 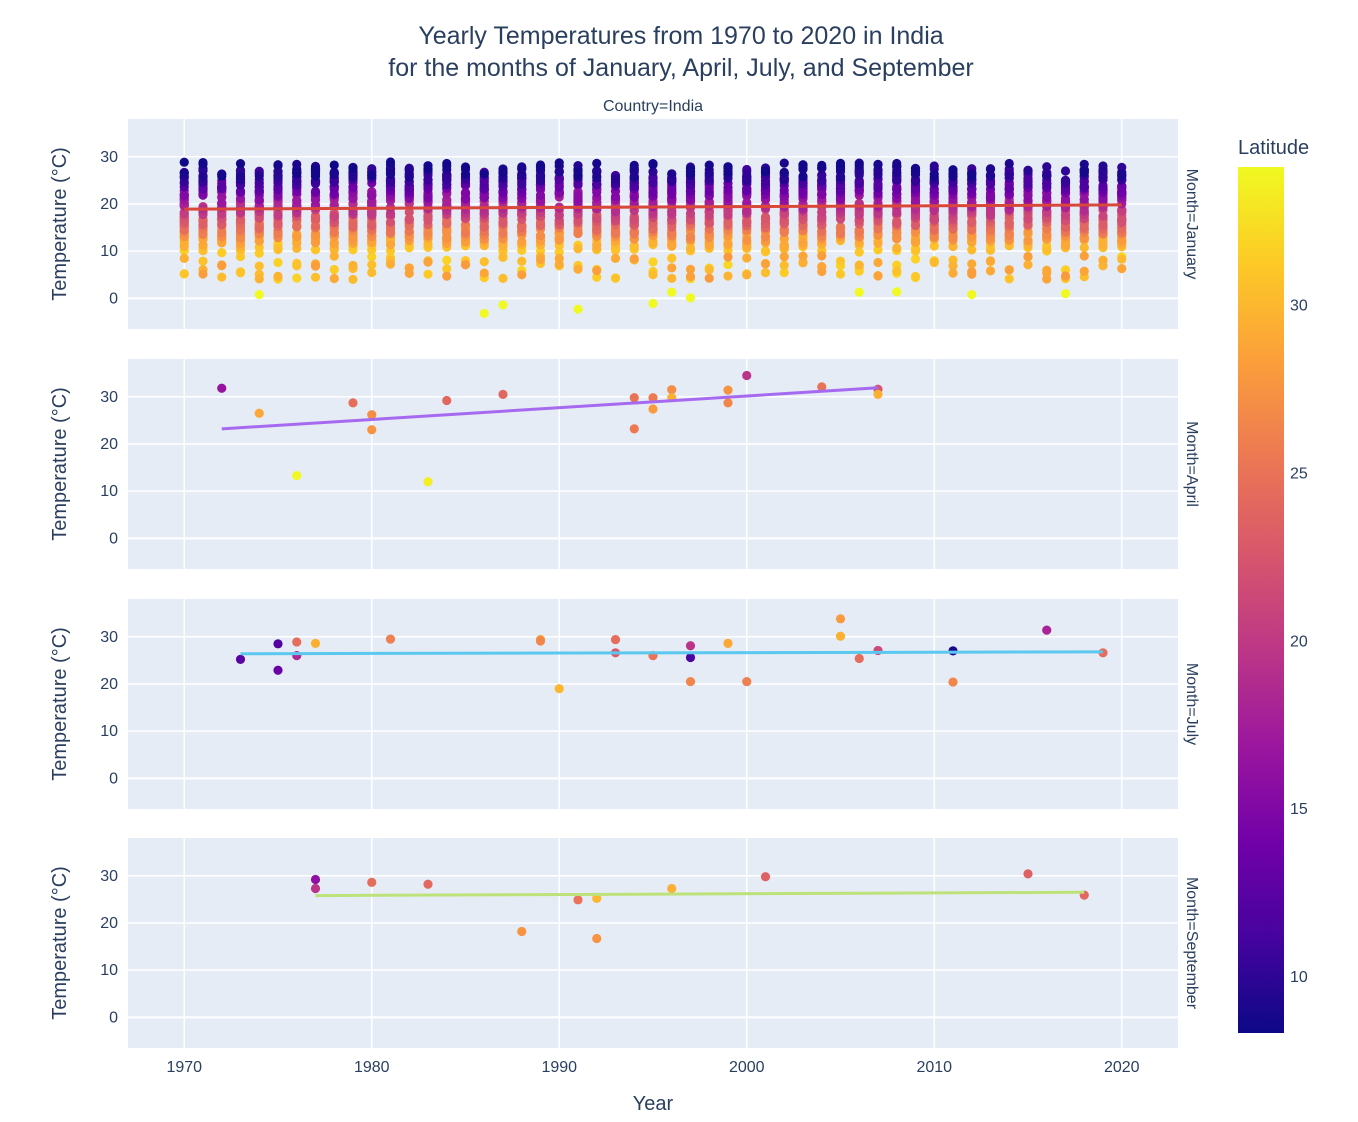 I want to click on y-tick-label: 10, so click(x=109, y=731).